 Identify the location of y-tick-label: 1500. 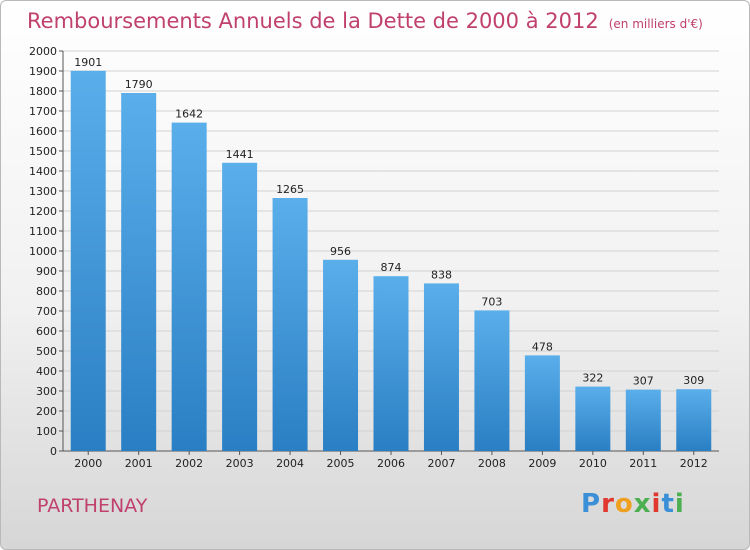
(43, 151).